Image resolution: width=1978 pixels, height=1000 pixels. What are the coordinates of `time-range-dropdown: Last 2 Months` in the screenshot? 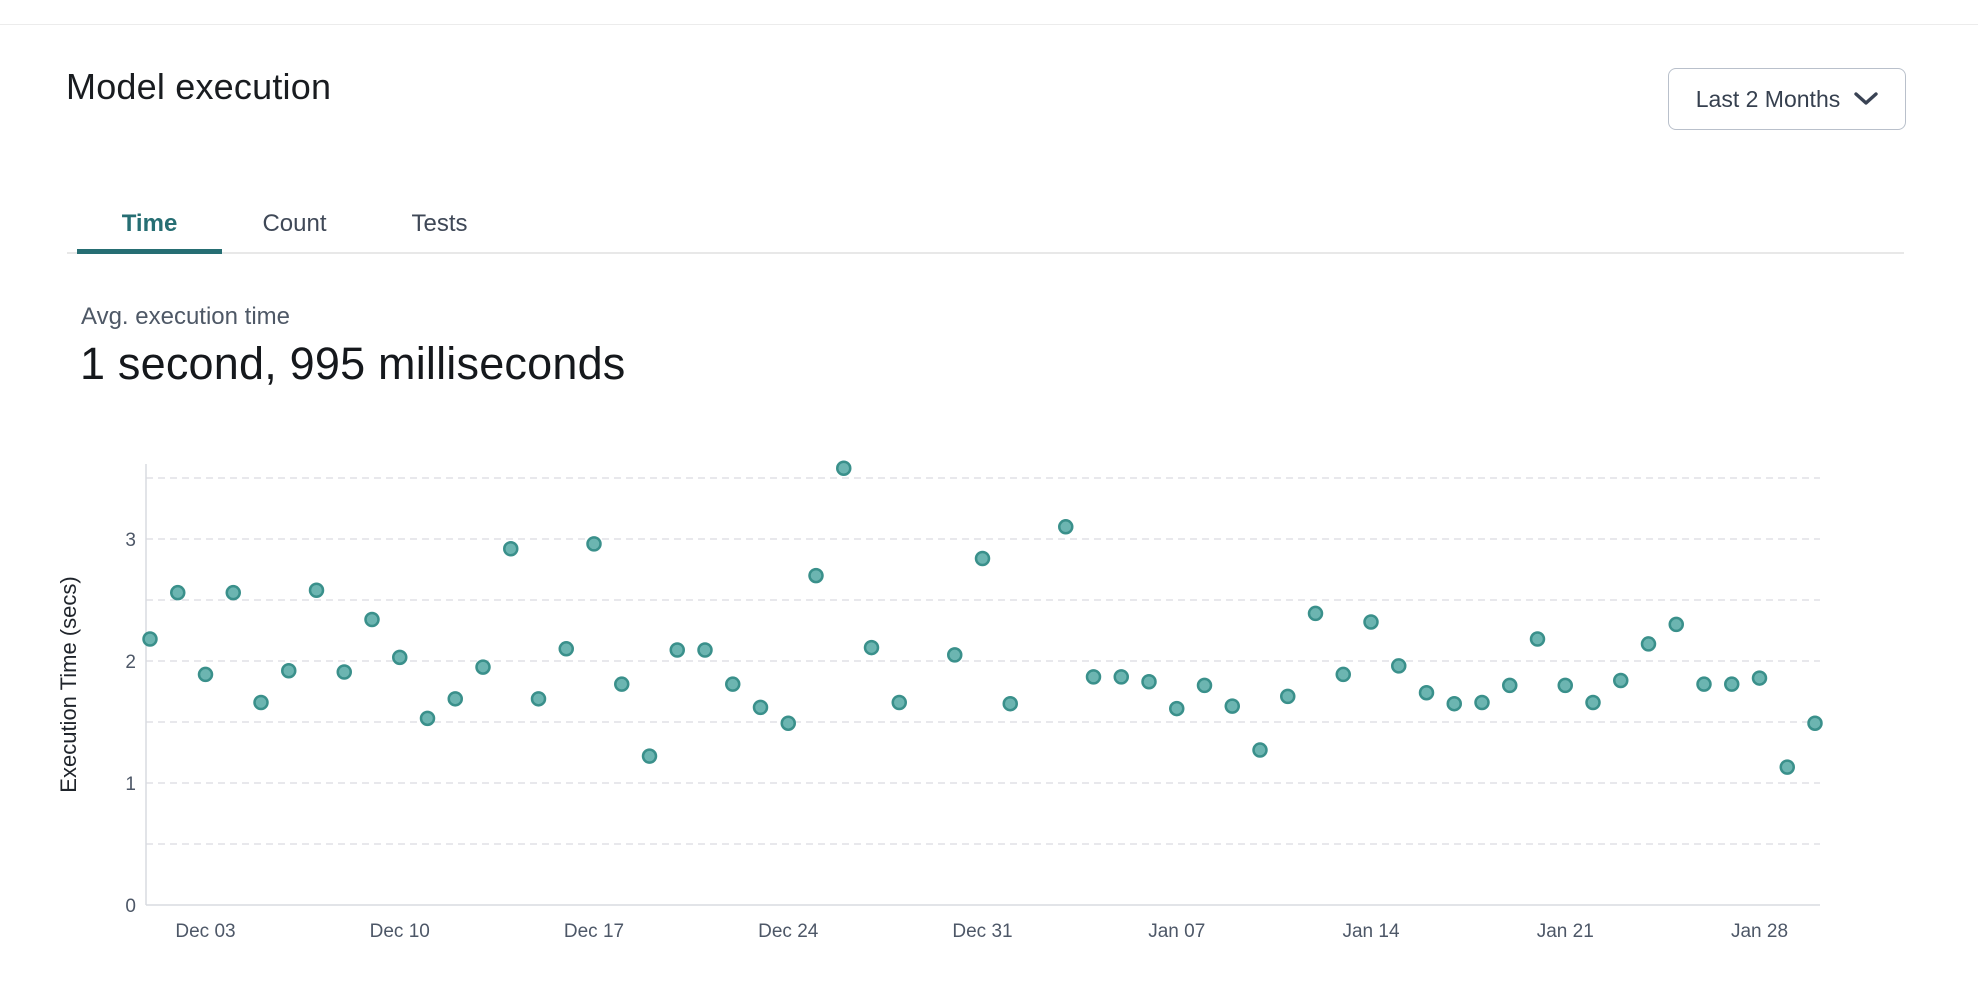 It's located at (1787, 99).